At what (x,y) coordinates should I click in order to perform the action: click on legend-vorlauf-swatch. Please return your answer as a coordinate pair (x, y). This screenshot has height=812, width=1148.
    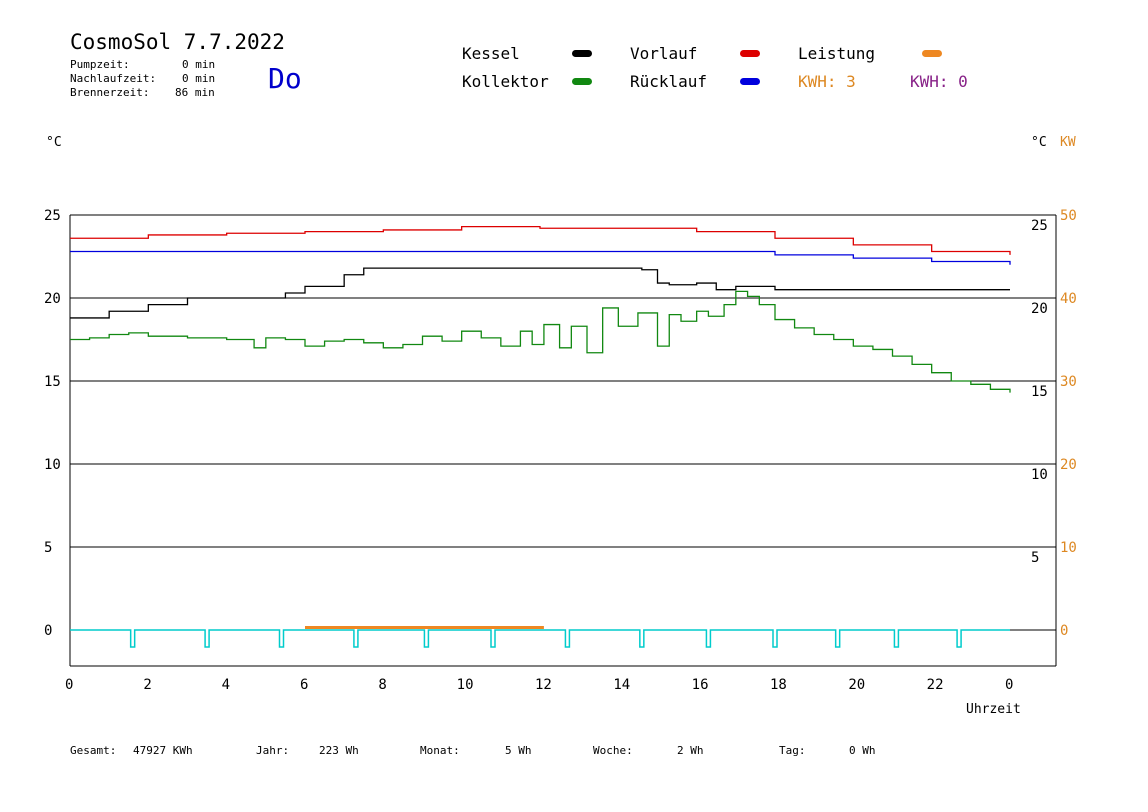
    Looking at the image, I should click on (750, 53).